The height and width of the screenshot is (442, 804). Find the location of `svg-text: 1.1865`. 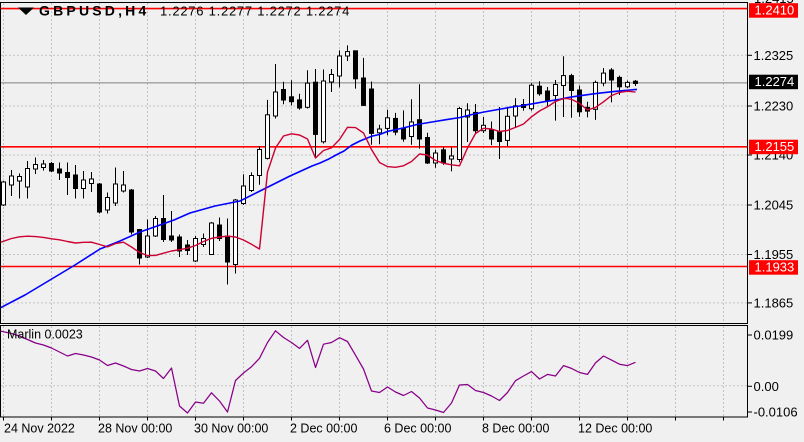

svg-text: 1.1865 is located at coordinates (774, 302).